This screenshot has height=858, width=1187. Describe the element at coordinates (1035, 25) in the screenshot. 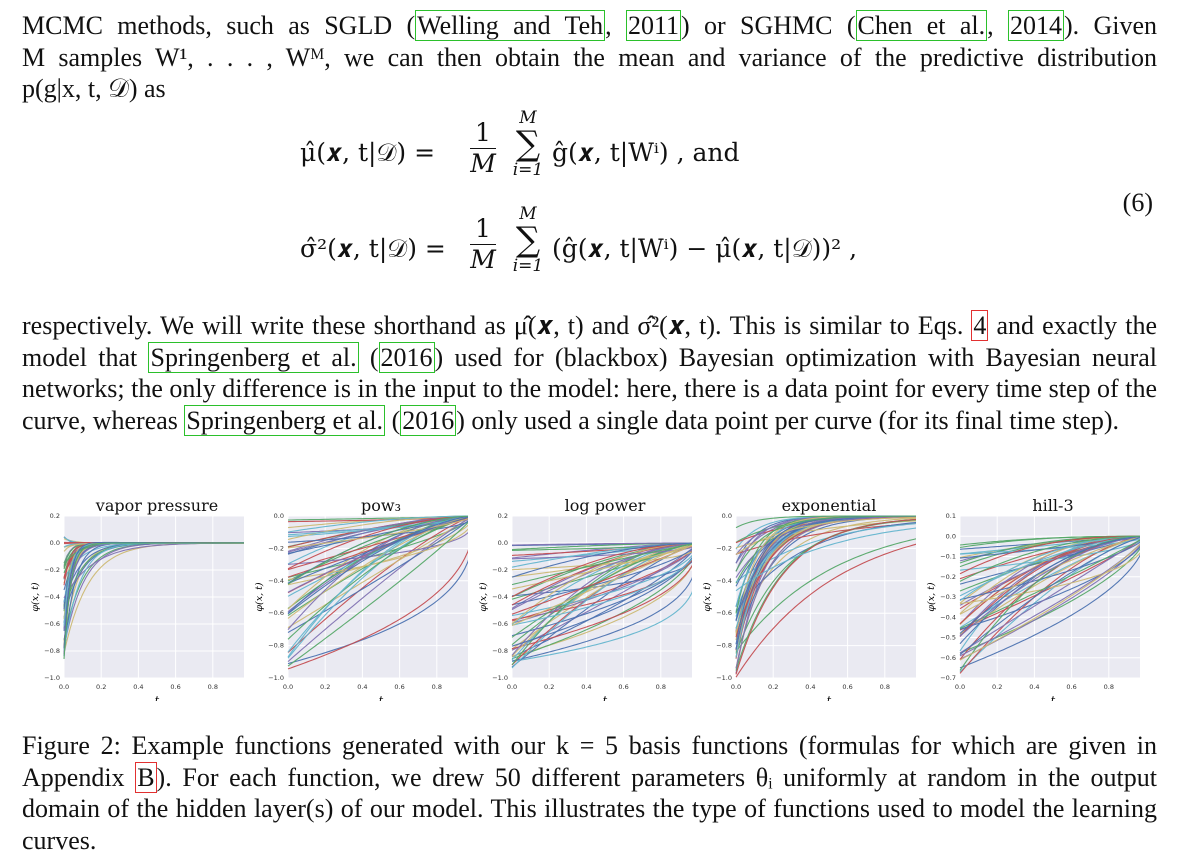

I see `citation-year-2014: 2014` at that location.